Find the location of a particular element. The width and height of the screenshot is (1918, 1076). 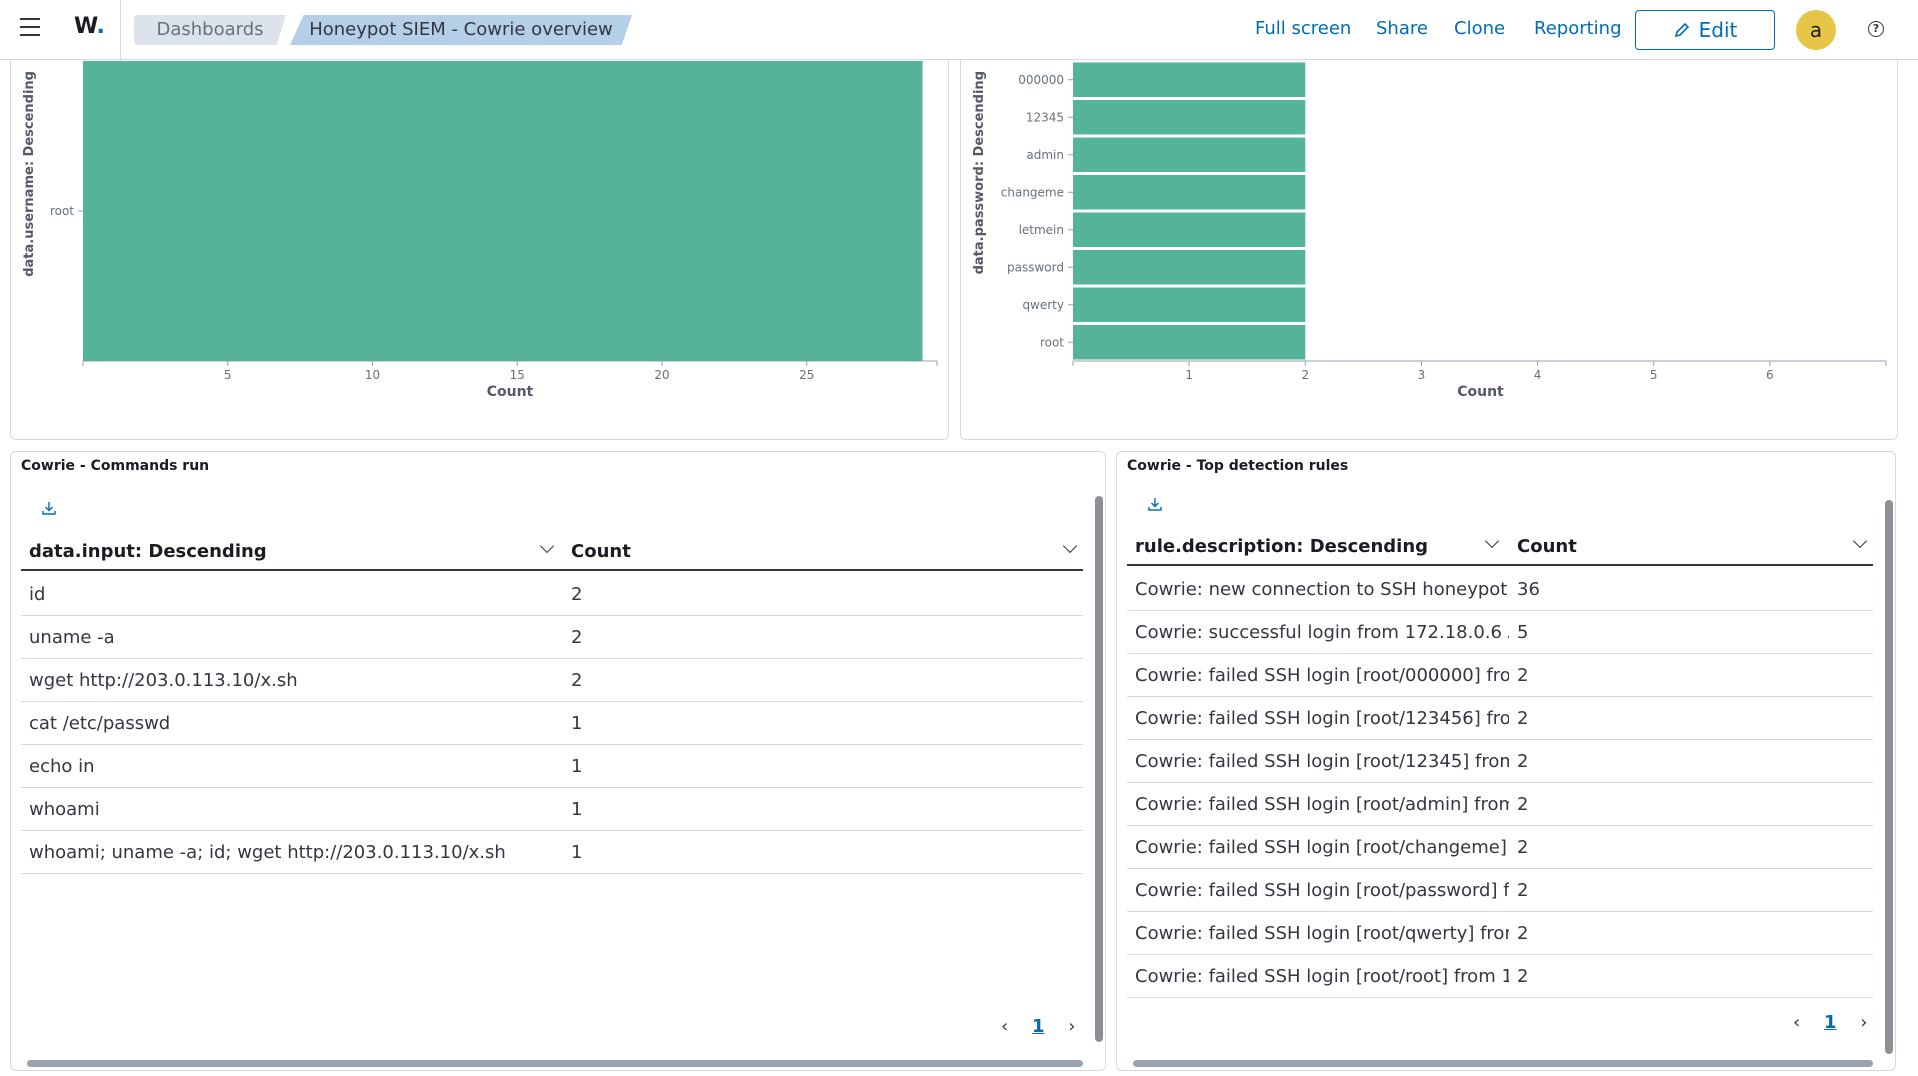

table-row: whoami 1 is located at coordinates (552, 809).